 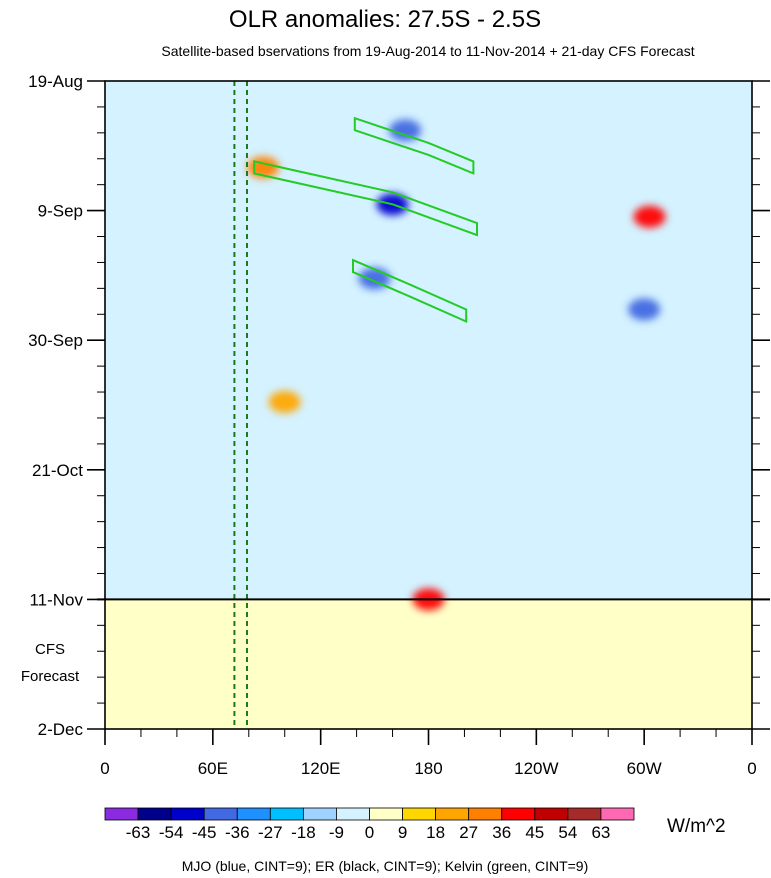 What do you see at coordinates (534, 832) in the screenshot?
I see `colorbar-label: 45` at bounding box center [534, 832].